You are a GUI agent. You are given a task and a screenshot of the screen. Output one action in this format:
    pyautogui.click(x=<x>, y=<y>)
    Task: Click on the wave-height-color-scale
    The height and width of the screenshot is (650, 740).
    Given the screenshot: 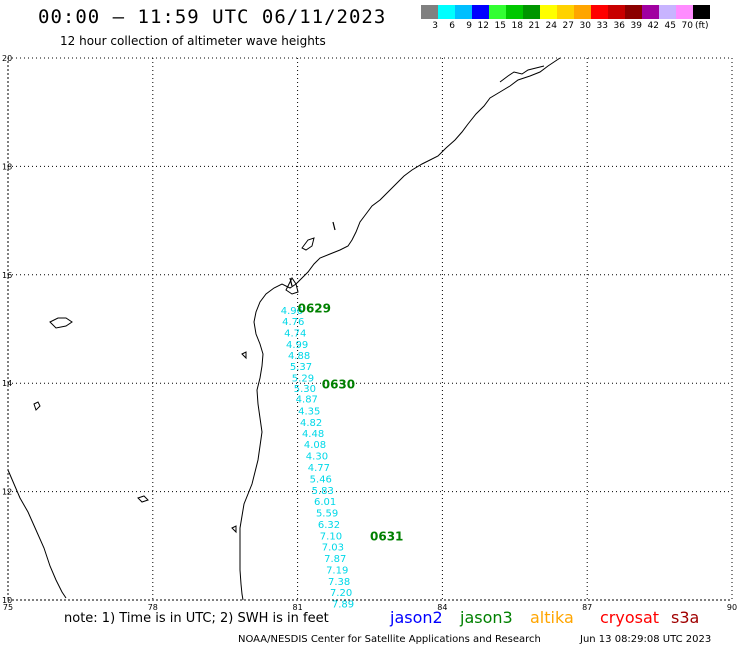 What is the action you would take?
    pyautogui.click(x=565, y=12)
    